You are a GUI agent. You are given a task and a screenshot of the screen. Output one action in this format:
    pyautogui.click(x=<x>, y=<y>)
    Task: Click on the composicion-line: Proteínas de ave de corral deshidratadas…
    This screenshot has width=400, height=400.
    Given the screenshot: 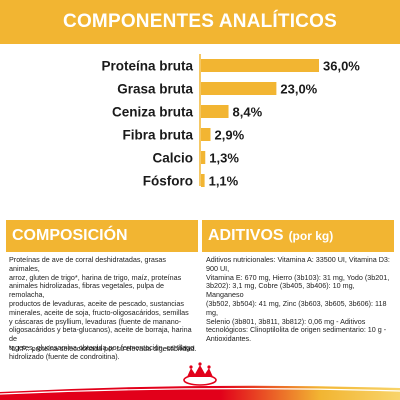 What is the action you would take?
    pyautogui.click(x=88, y=264)
    